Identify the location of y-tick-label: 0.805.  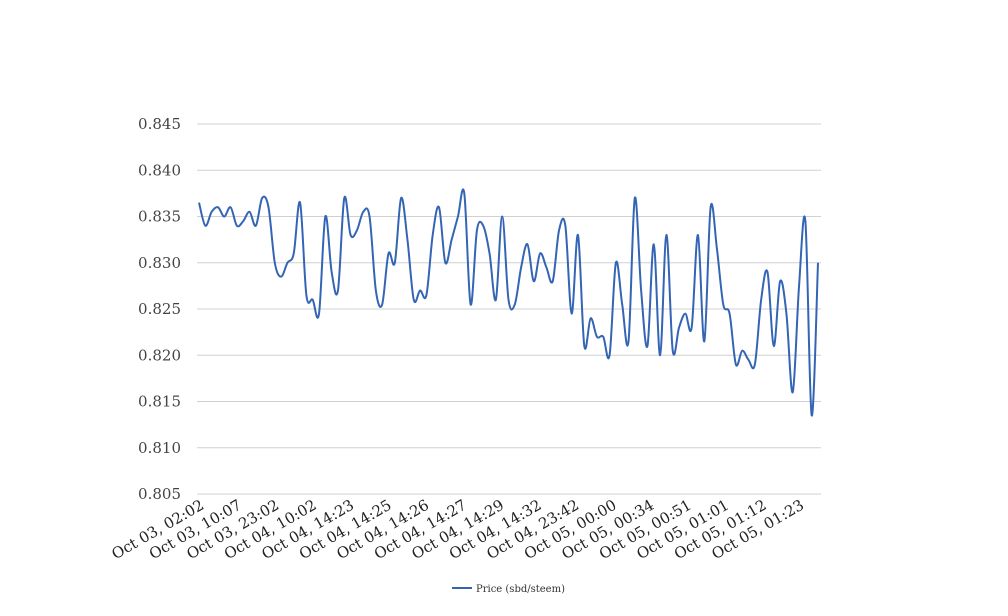
(159, 494).